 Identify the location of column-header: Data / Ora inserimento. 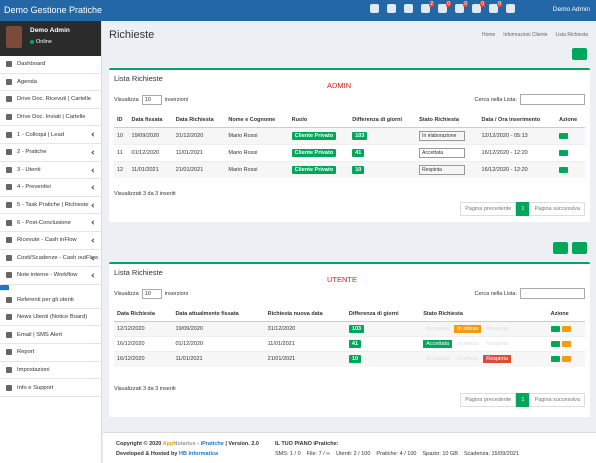
(517, 120).